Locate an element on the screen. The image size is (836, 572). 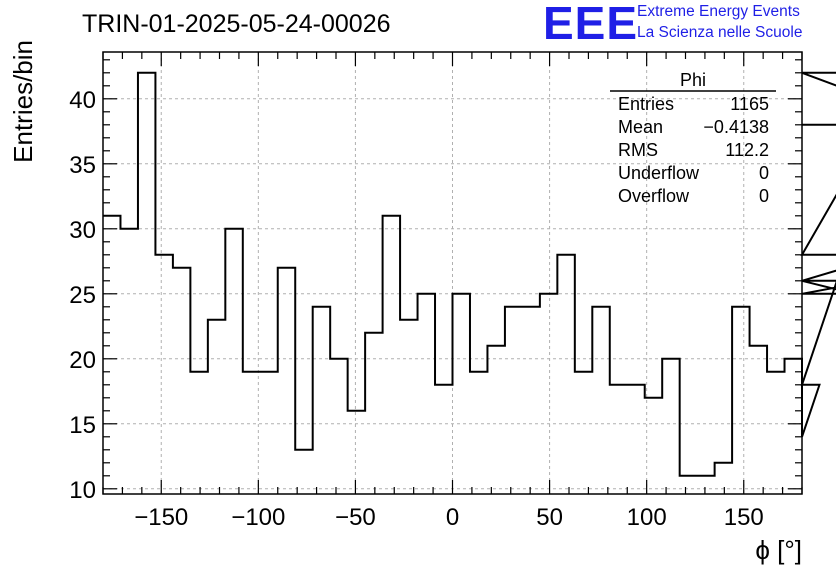
y-tick-label: 30 is located at coordinates (82, 230).